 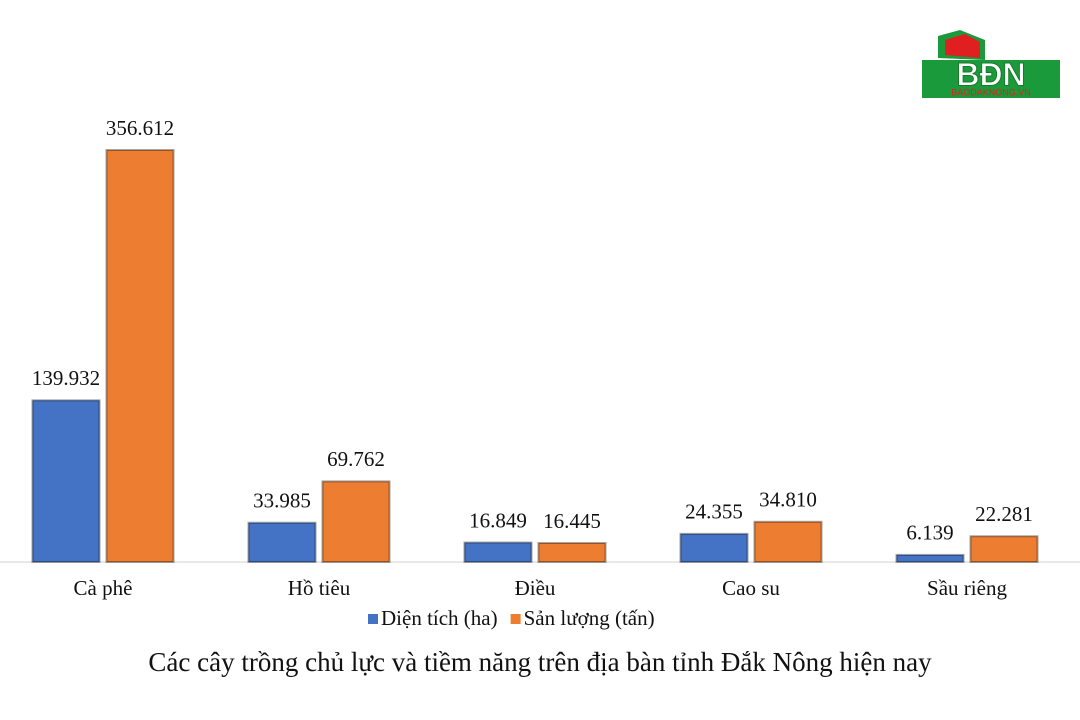 What do you see at coordinates (140, 128) in the screenshot?
I see `value-label: 356.612` at bounding box center [140, 128].